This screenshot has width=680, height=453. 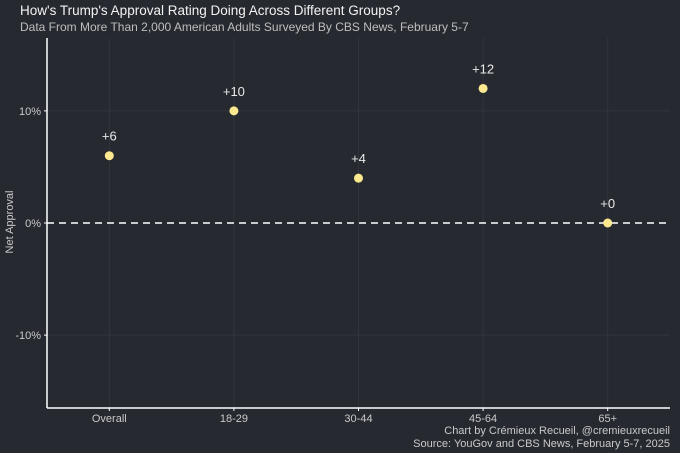 What do you see at coordinates (483, 68) in the screenshot?
I see `data-label: +12` at bounding box center [483, 68].